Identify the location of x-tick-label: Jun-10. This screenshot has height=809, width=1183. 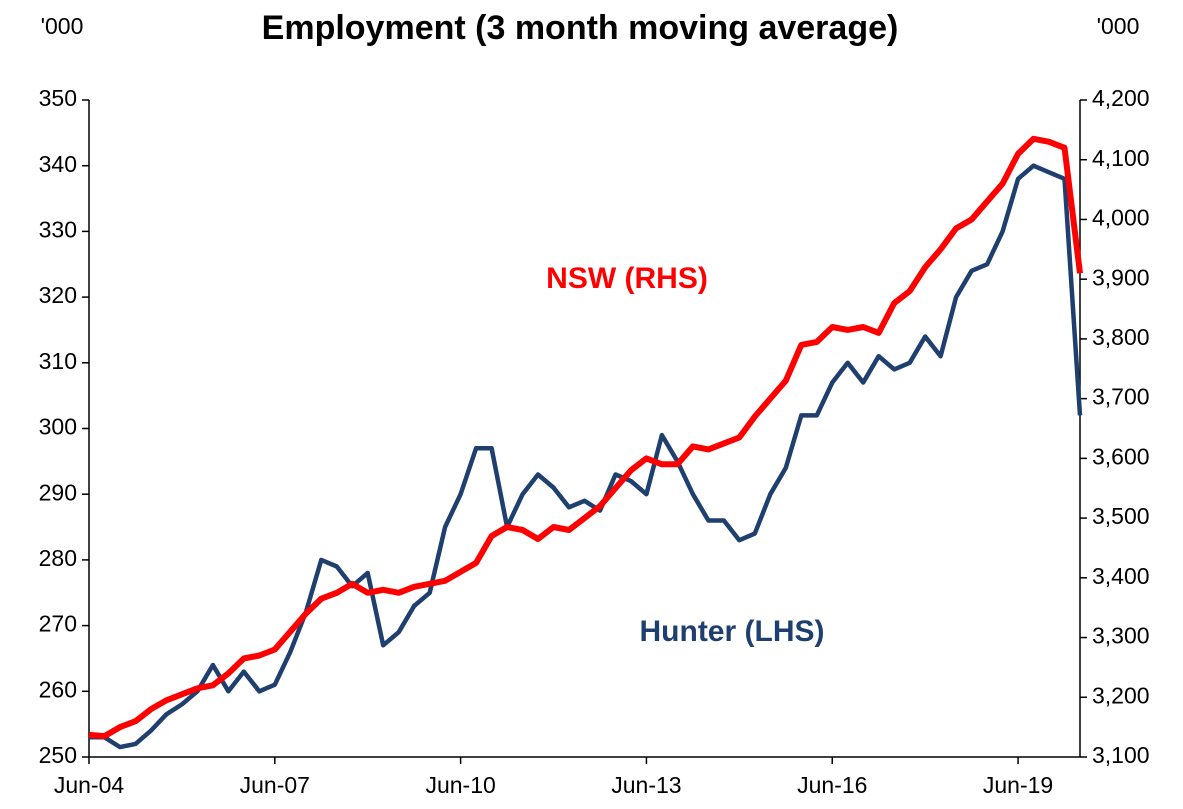
(460, 785).